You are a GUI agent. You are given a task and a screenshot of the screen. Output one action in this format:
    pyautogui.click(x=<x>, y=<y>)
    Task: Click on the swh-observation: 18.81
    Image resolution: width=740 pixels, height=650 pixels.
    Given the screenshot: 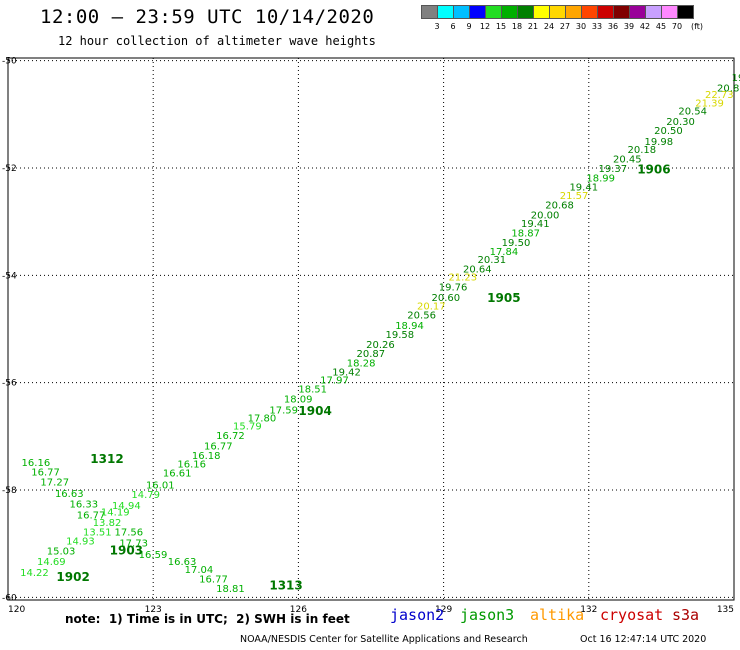 What is the action you would take?
    pyautogui.click(x=230, y=589)
    